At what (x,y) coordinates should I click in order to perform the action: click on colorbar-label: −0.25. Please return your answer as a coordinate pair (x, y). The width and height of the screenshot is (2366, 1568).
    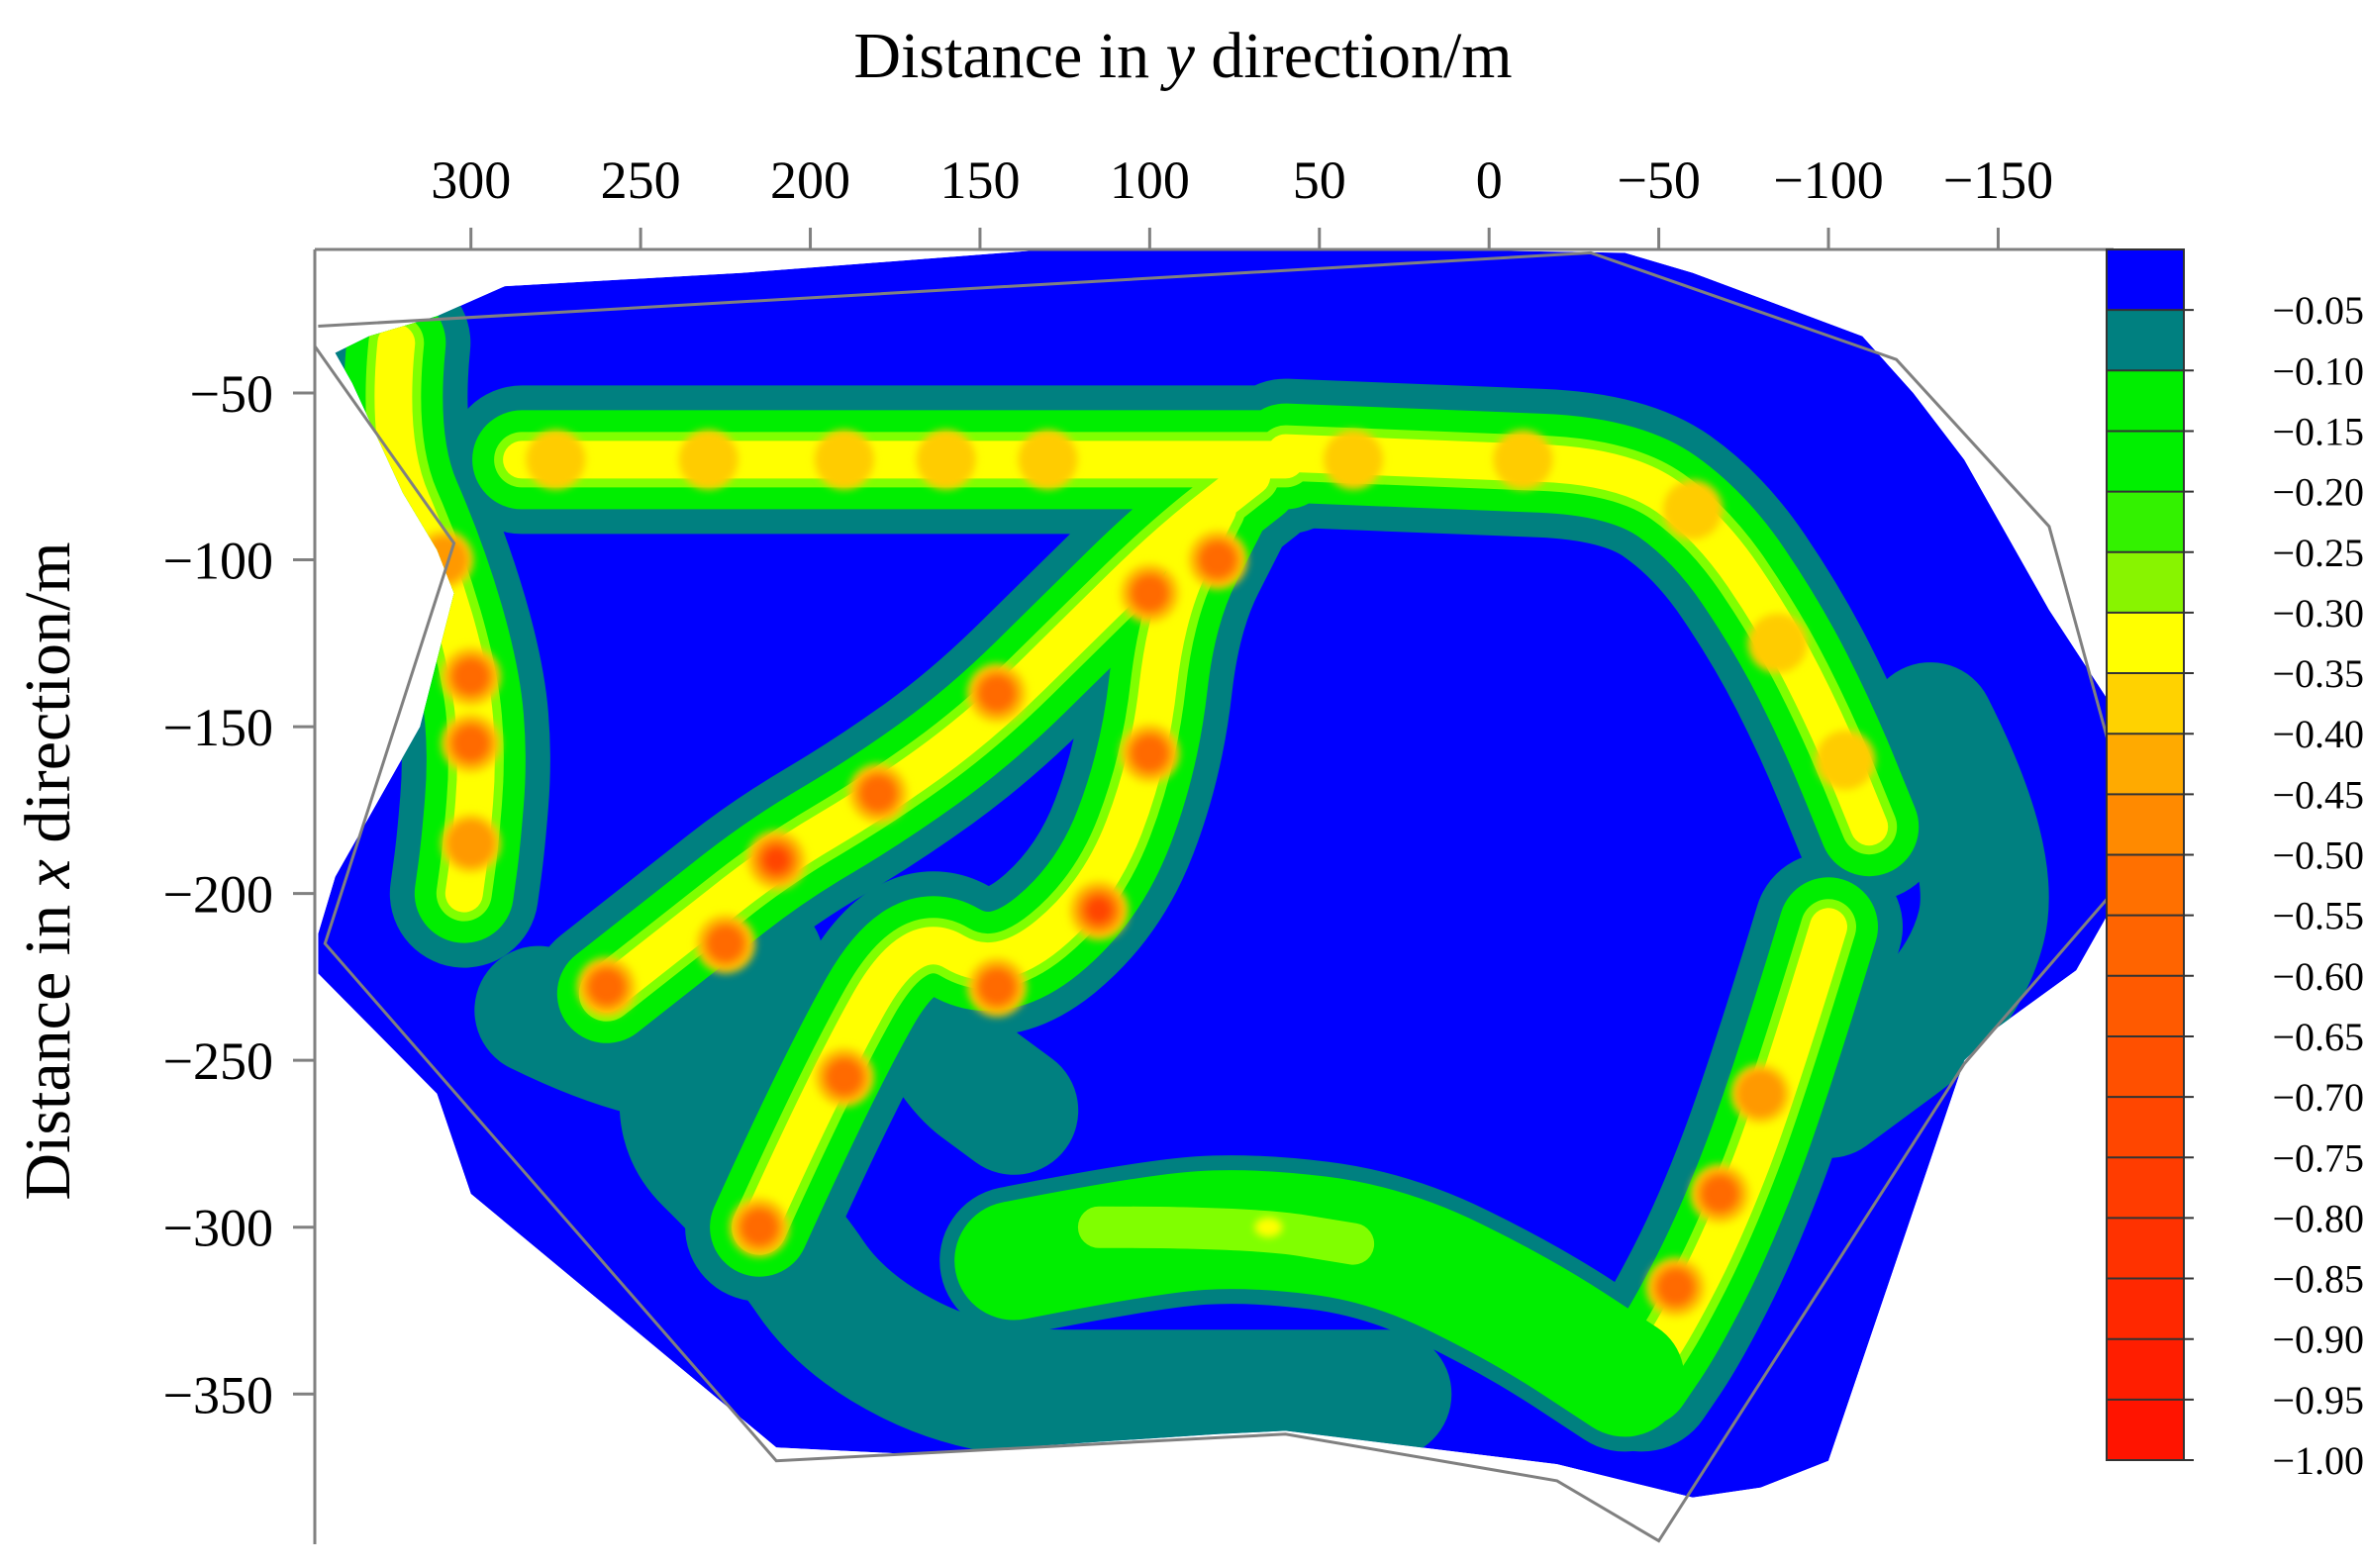
    Looking at the image, I should click on (2318, 553).